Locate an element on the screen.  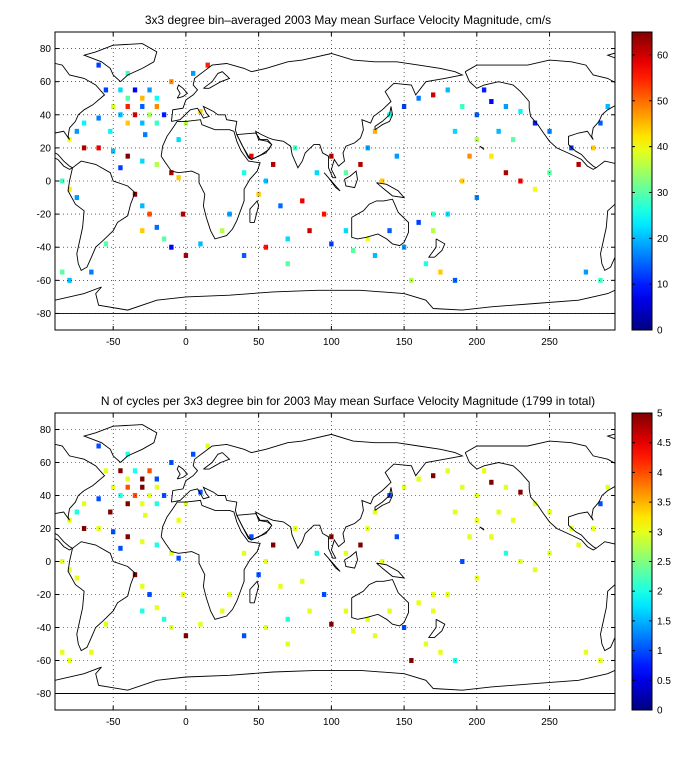
colorbar-tick-label: 4 is located at coordinates (660, 473).